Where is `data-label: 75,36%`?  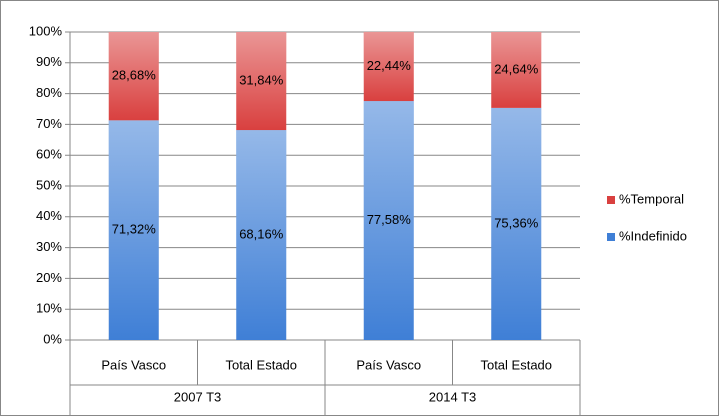 data-label: 75,36% is located at coordinates (516, 222).